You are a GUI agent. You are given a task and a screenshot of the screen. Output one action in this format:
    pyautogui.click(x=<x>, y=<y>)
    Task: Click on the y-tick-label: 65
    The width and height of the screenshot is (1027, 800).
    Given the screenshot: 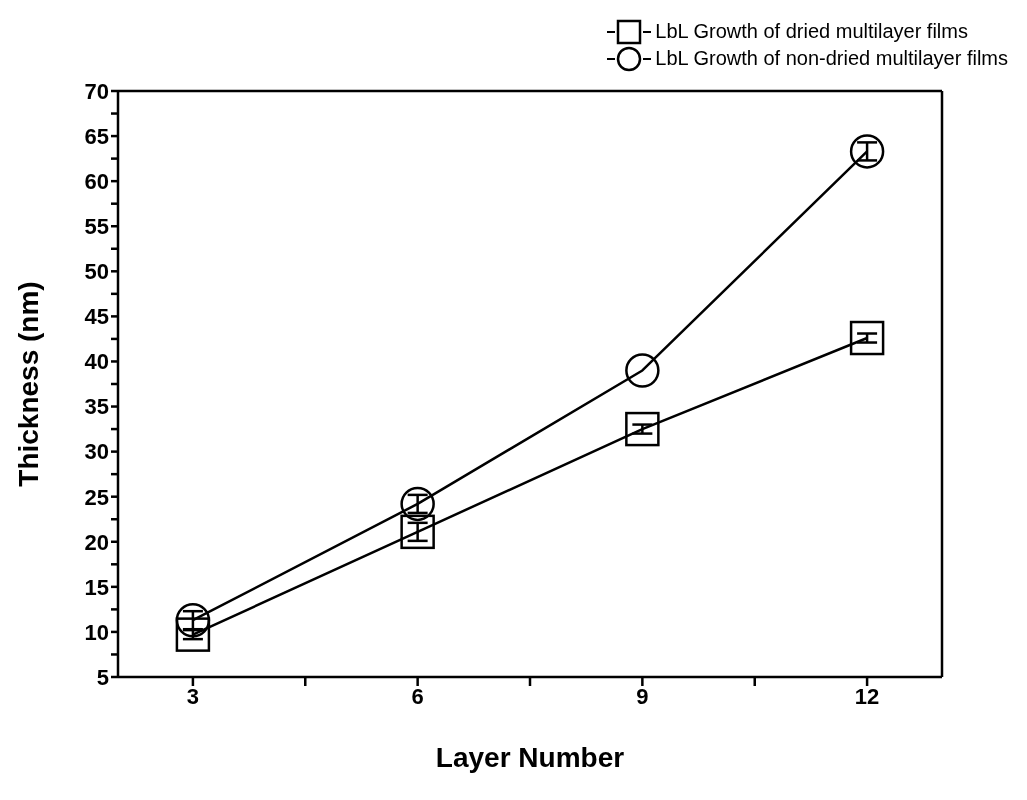 What is the action you would take?
    pyautogui.click(x=96, y=136)
    